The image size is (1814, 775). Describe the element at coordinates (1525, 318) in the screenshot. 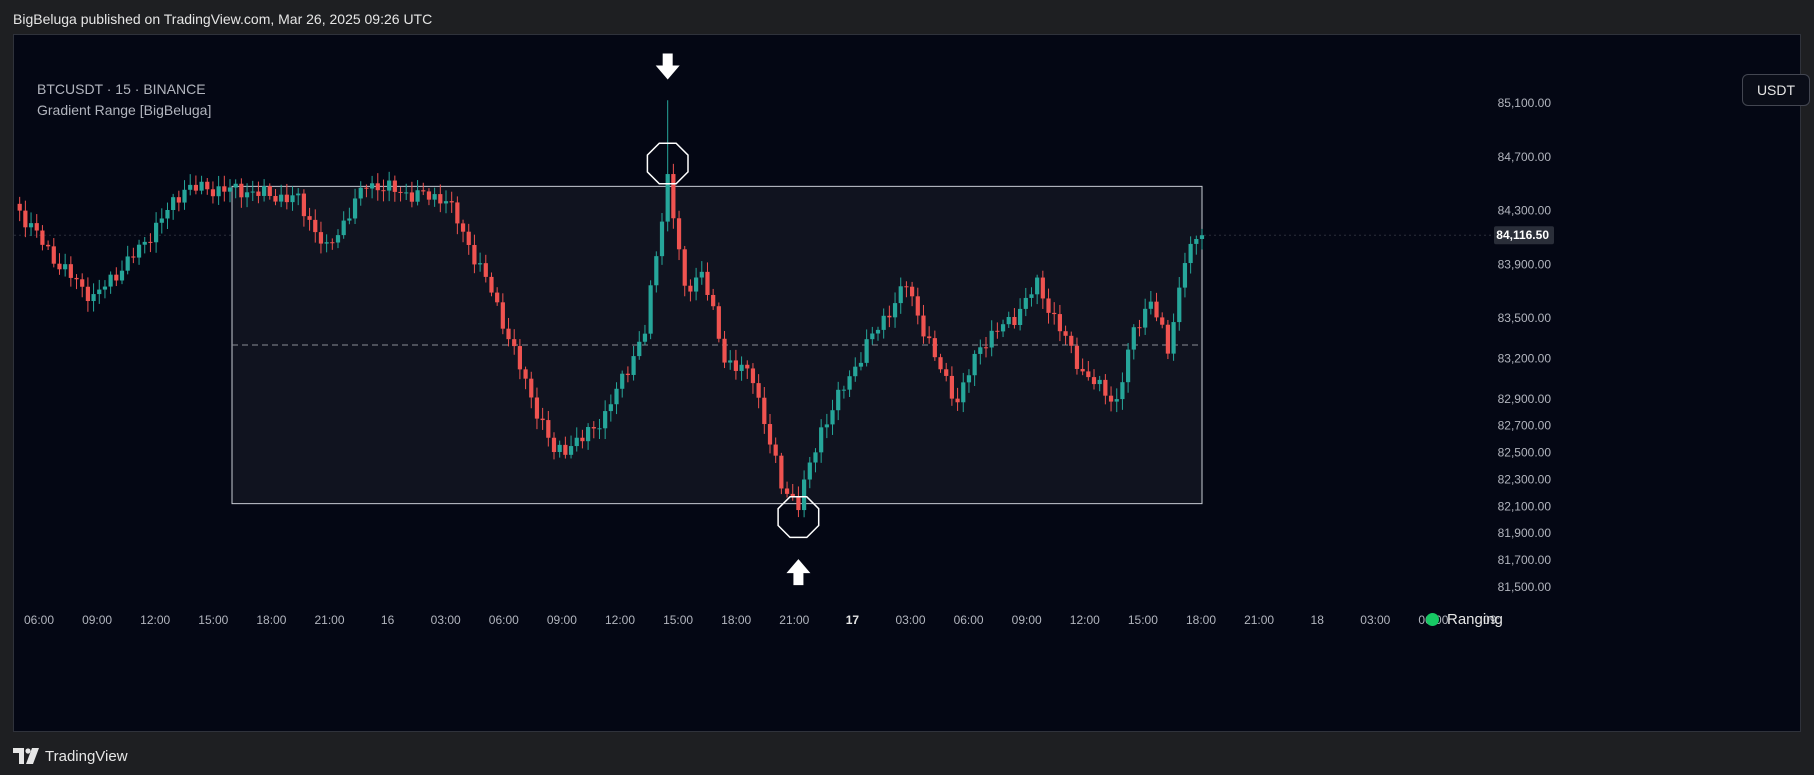

I see `price-tick-label: 83,500.00` at that location.